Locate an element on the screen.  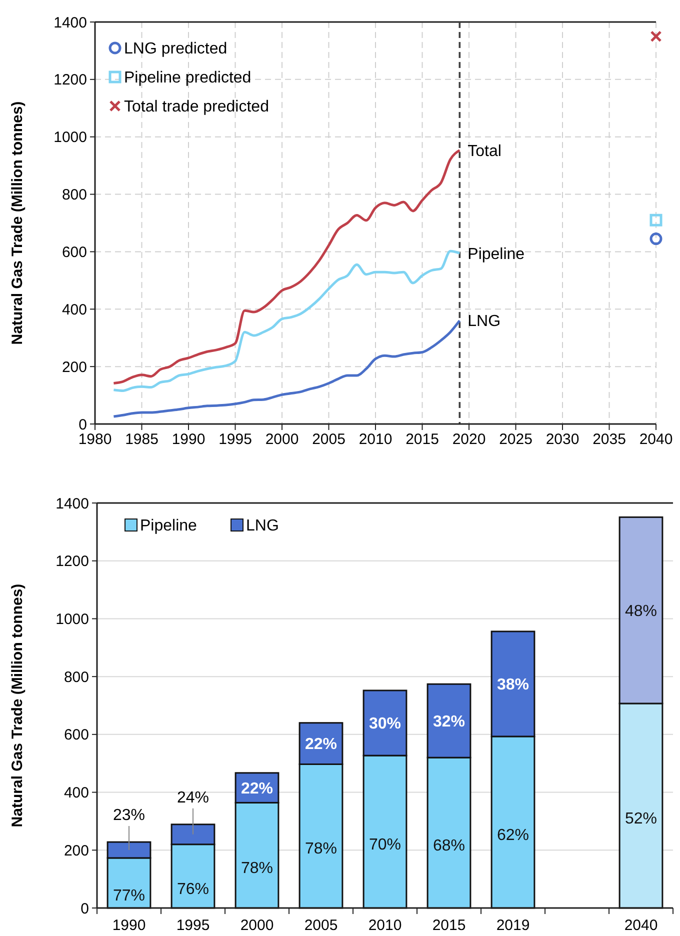
x-tick-label: 2035 is located at coordinates (609, 439).